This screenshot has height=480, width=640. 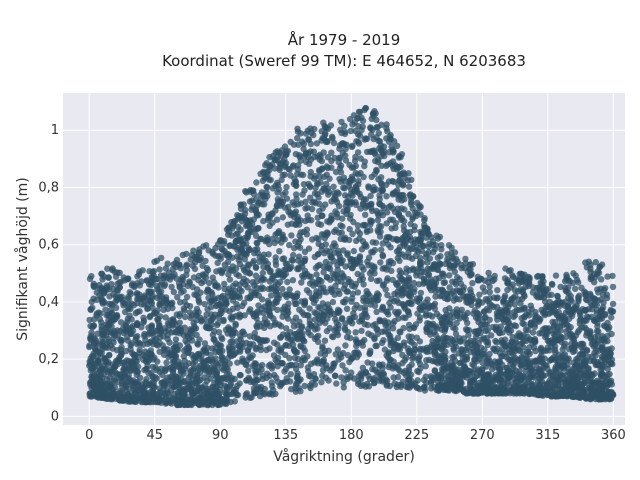 What do you see at coordinates (344, 39) in the screenshot?
I see `chart-title-line1: År 1979 - 2019` at bounding box center [344, 39].